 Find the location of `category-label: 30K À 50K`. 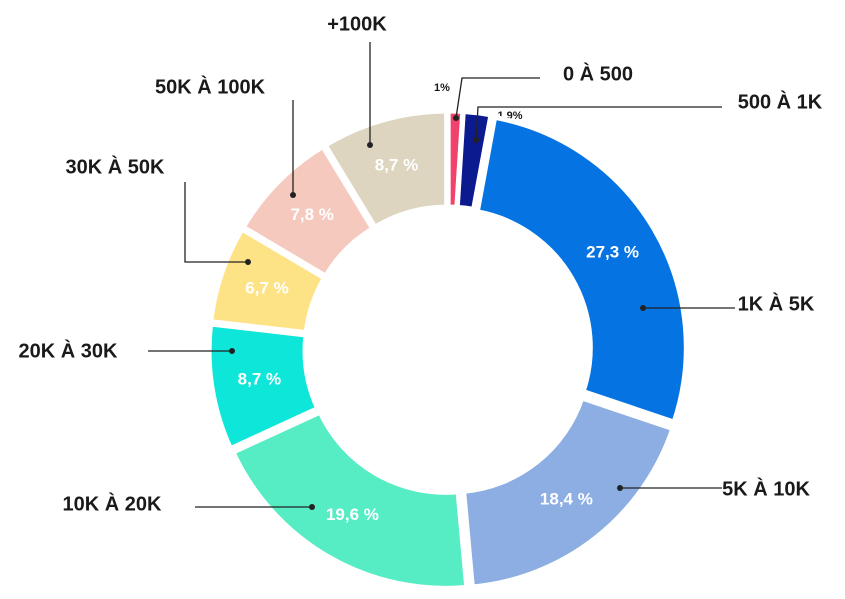

category-label: 30K À 50K is located at coordinates (115, 166).